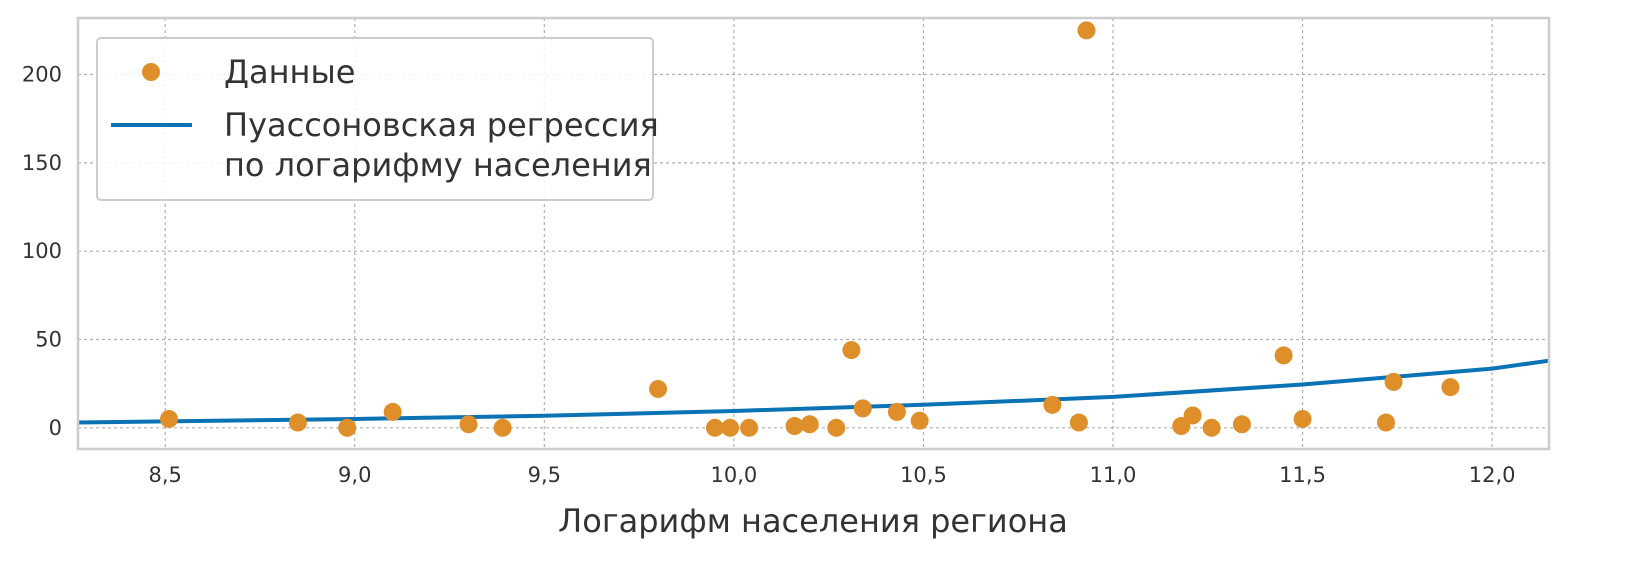 This screenshot has height=587, width=1651. Describe the element at coordinates (813, 521) in the screenshot. I see `x-axis-label: Логарифм населения региона` at that location.